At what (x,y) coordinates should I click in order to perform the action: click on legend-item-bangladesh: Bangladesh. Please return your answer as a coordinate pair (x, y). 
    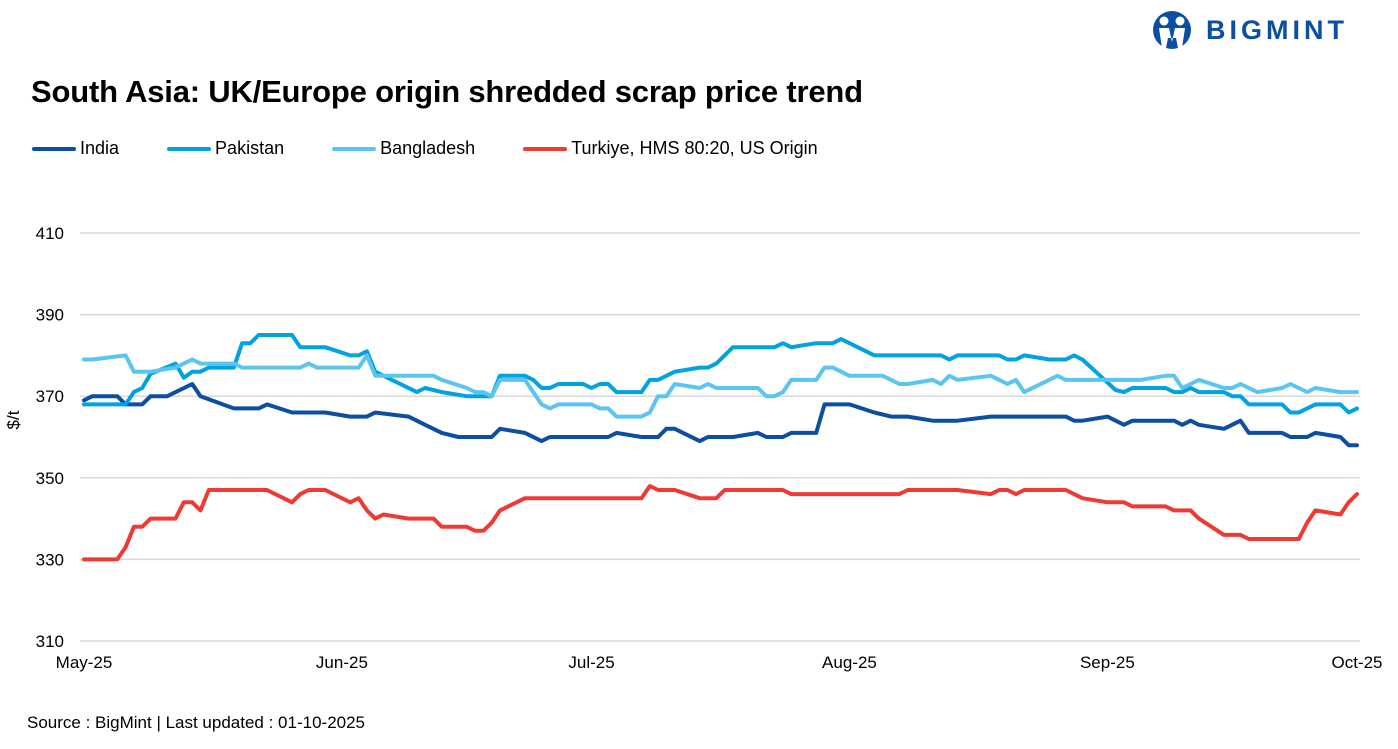
    Looking at the image, I should click on (403, 148).